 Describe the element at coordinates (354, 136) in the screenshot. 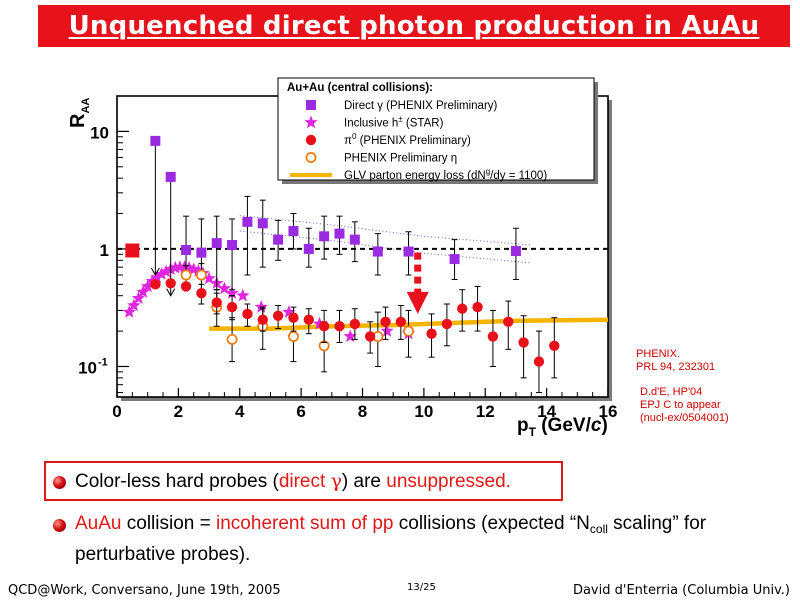

I see `legend-entry-sup: 0` at that location.